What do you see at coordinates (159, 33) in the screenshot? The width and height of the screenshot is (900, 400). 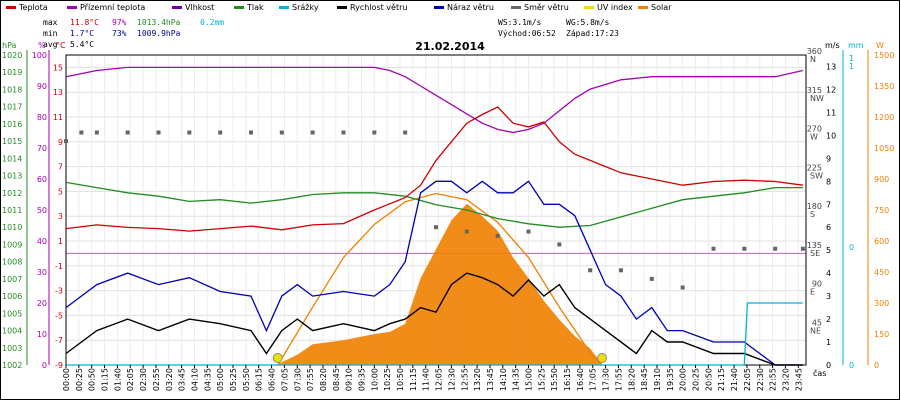 I see `stat-min-press: 1009.9hPa` at bounding box center [159, 33].